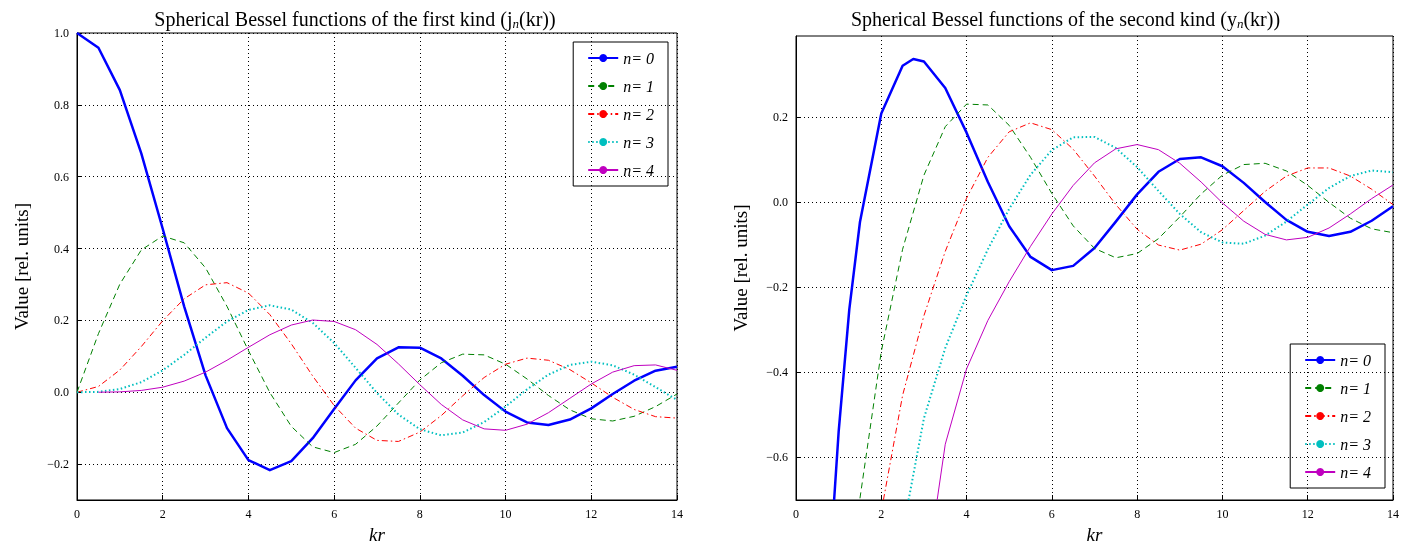 This screenshot has height=550, width=1421. Describe the element at coordinates (61, 248) in the screenshot. I see `y-tick-label: 0.4` at that location.